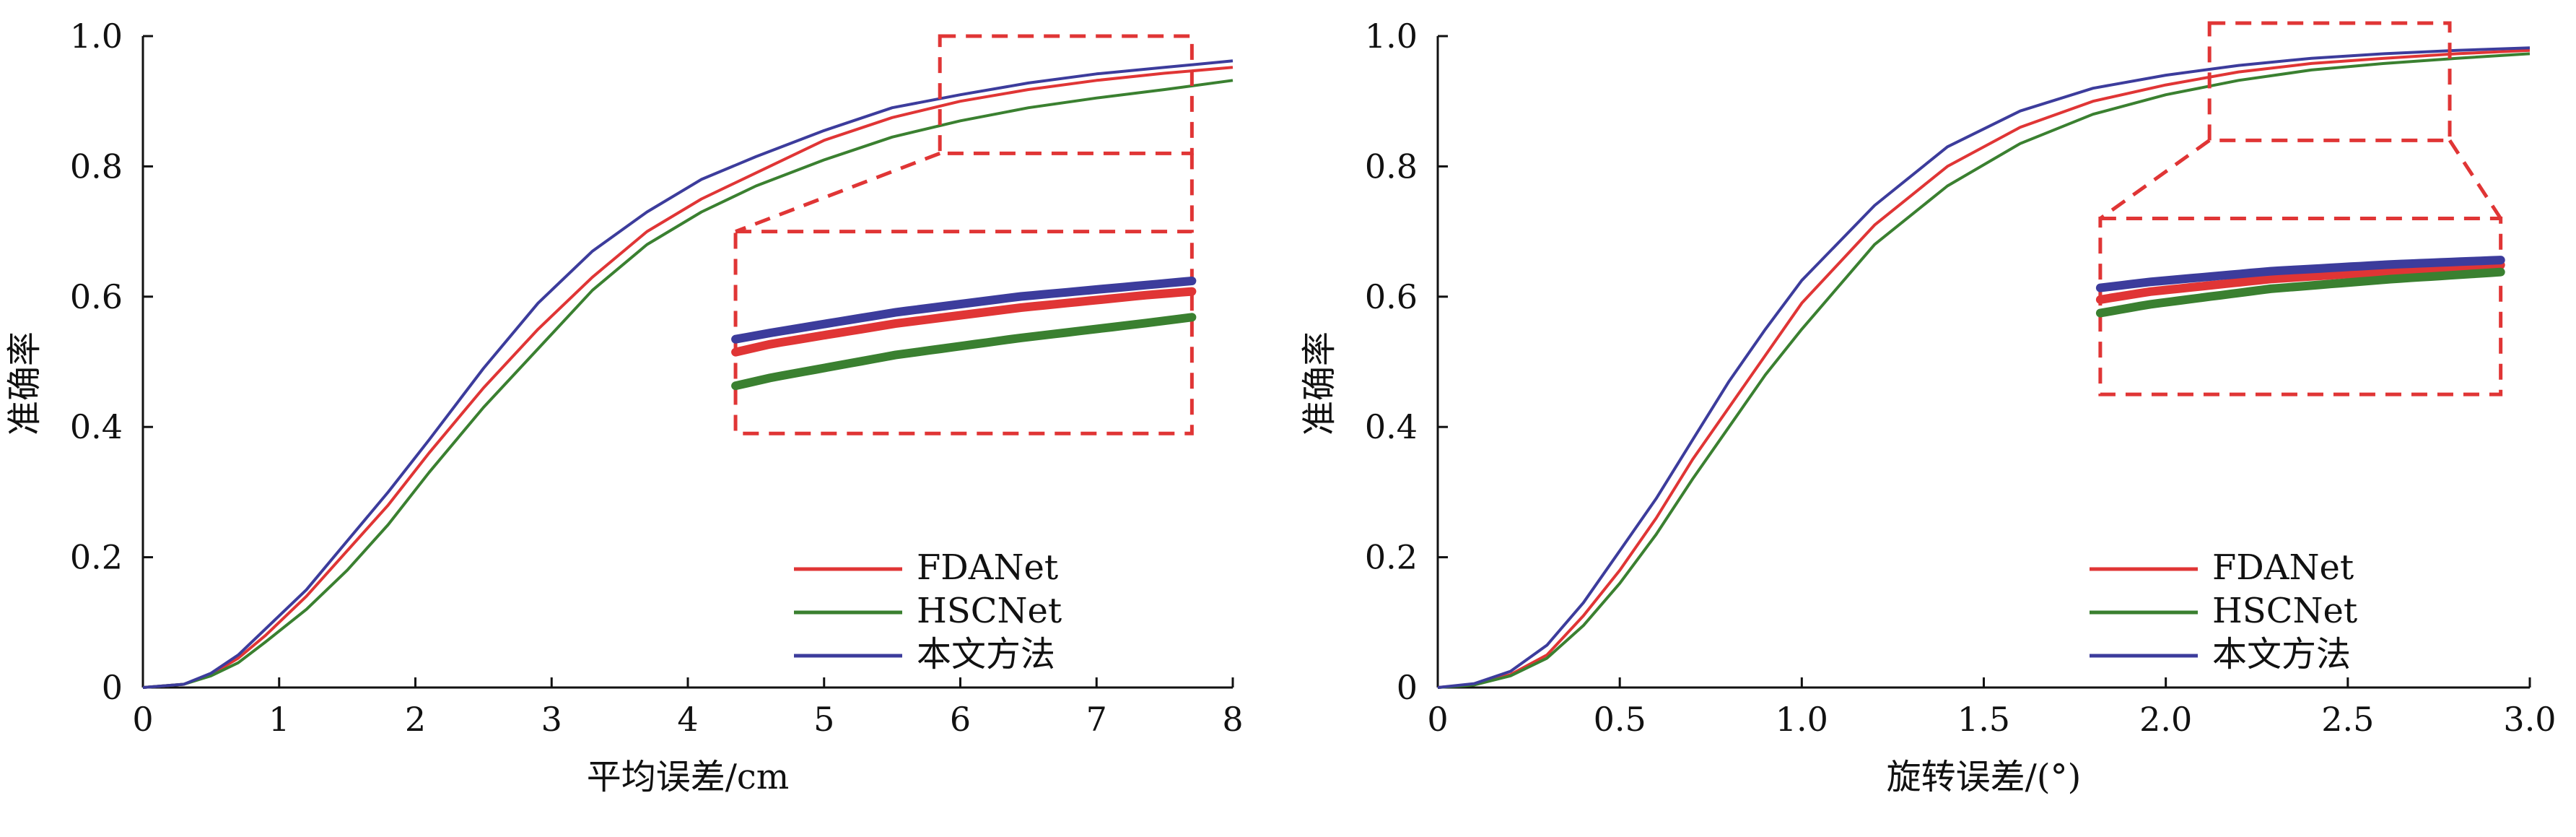  What do you see at coordinates (1620, 719) in the screenshot?
I see `x-tick-label: 0.5` at bounding box center [1620, 719].